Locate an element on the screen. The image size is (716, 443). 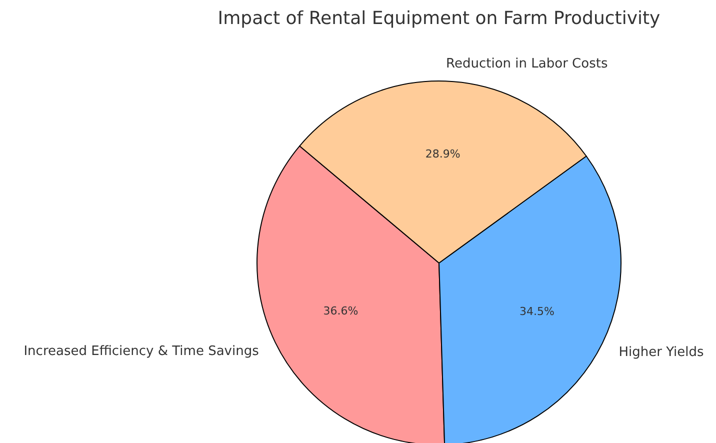
slice-label: Increased Efficiency & Time Savings is located at coordinates (142, 351).